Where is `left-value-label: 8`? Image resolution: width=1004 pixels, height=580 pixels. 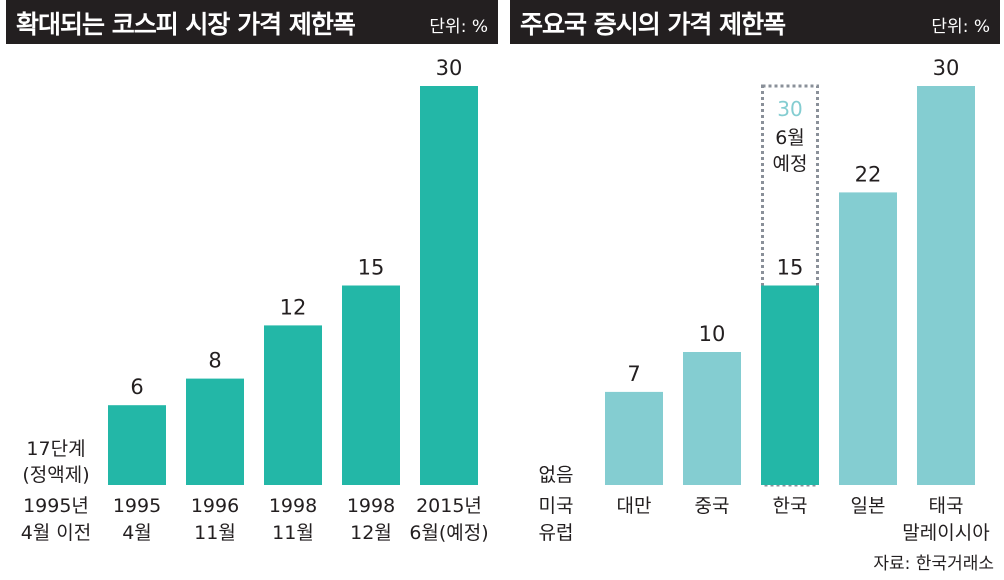 left-value-label: 8 is located at coordinates (214, 361).